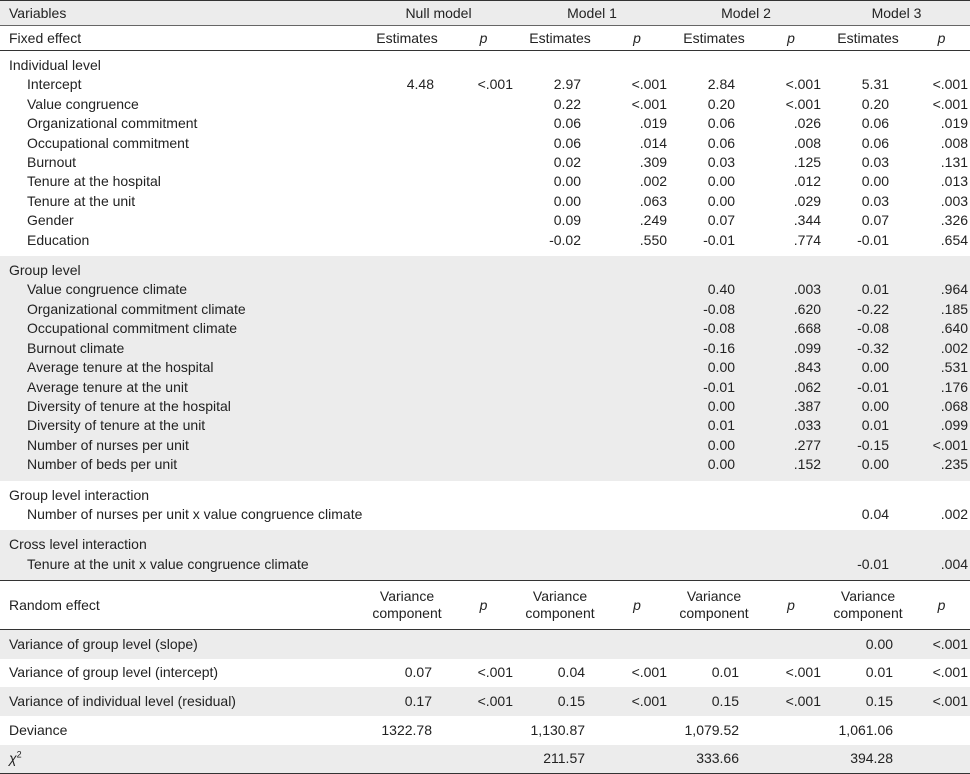  What do you see at coordinates (941, 368) in the screenshot?
I see `p-value: .531` at bounding box center [941, 368].